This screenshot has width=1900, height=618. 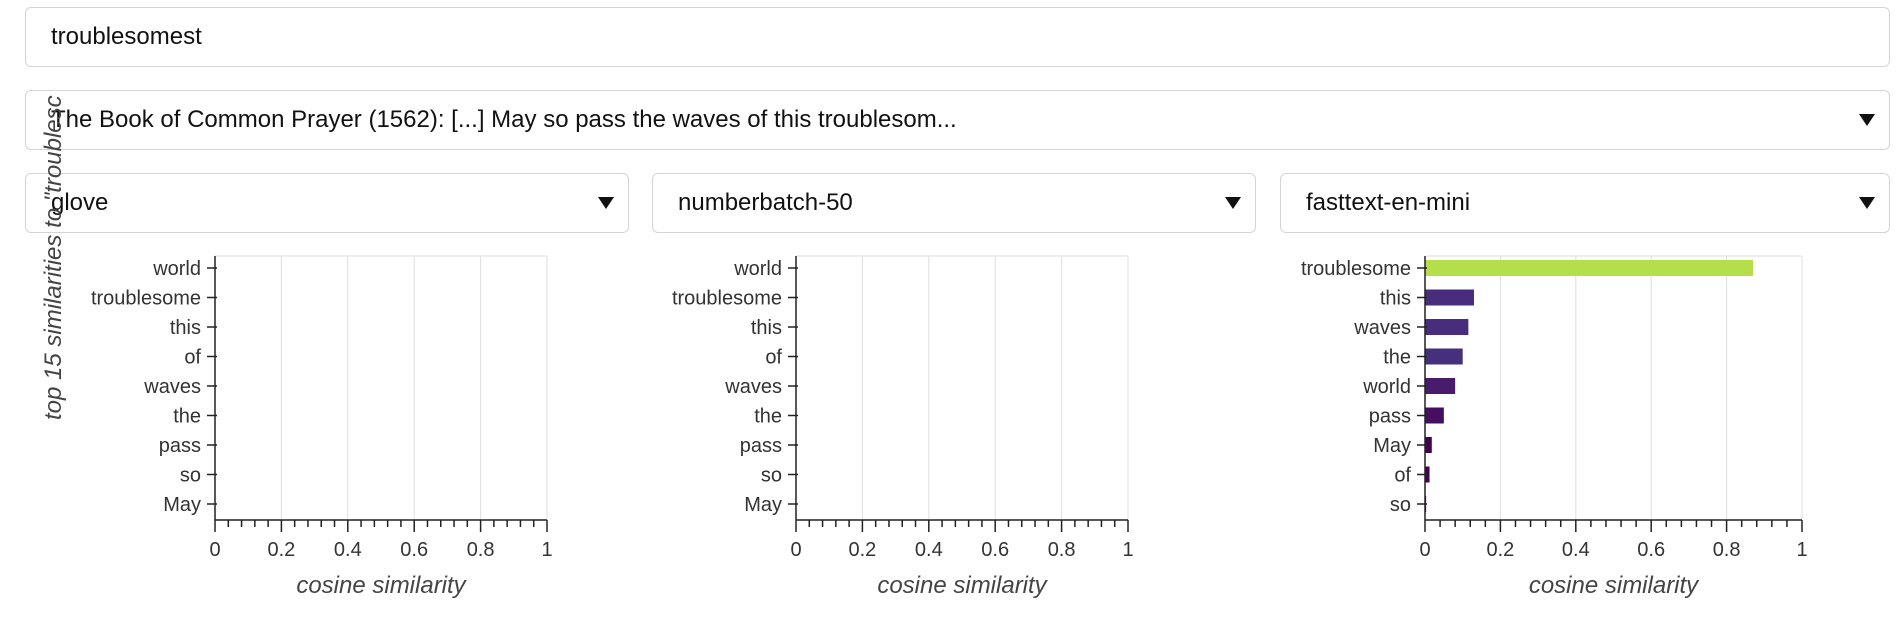 I want to click on word-input-field, so click(x=970, y=37).